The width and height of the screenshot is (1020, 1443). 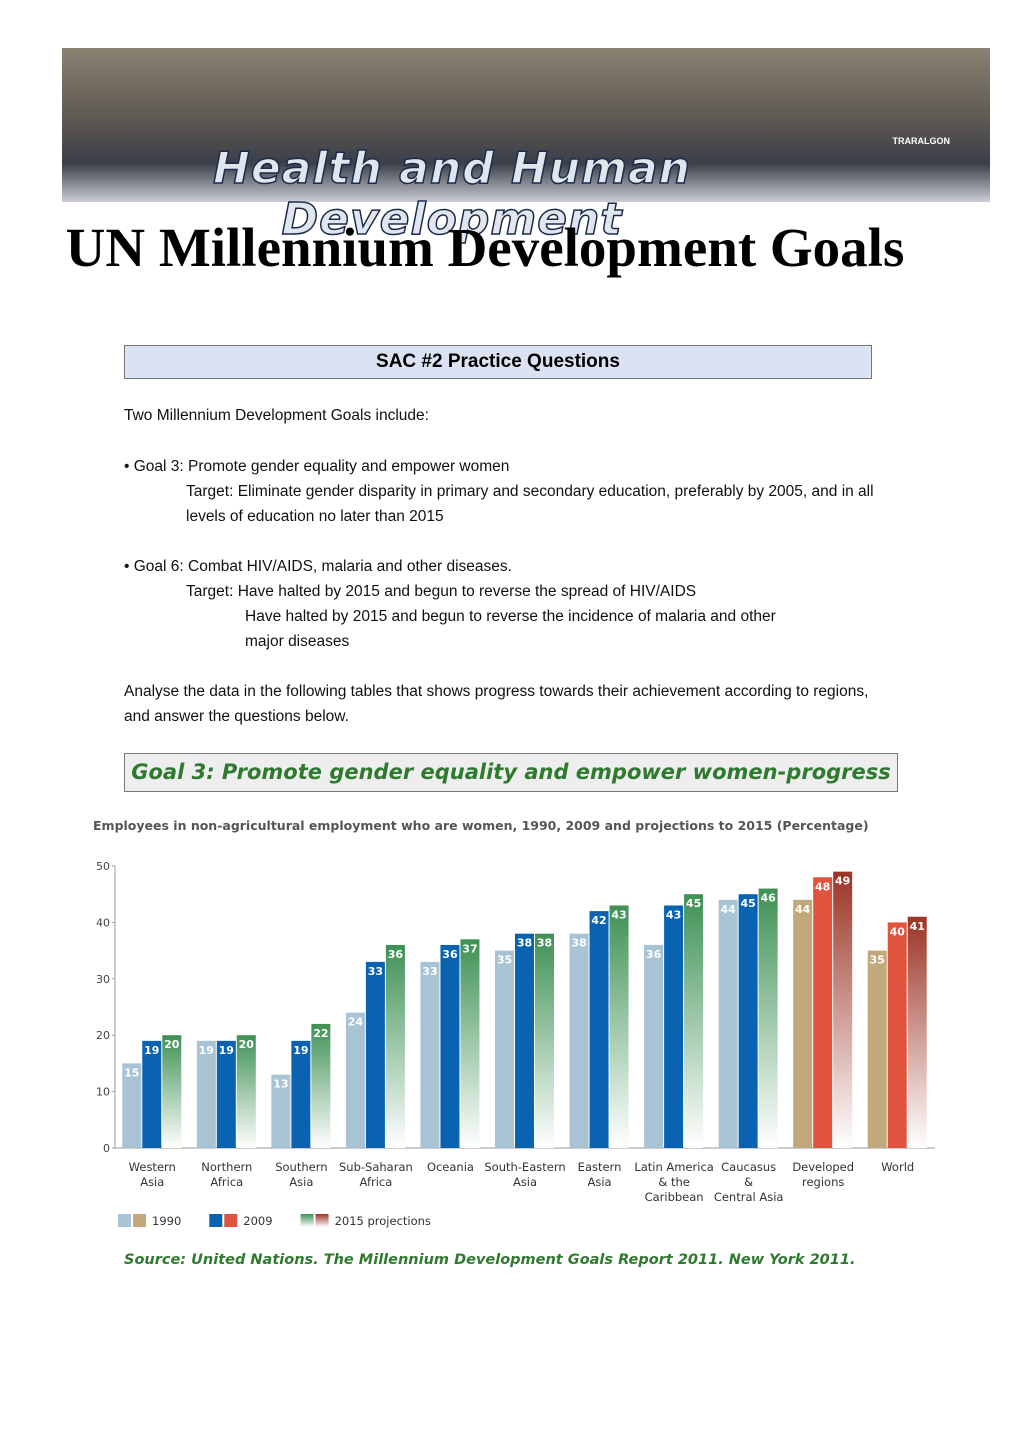 What do you see at coordinates (106, 1148) in the screenshot?
I see `y-tick-label: 0` at bounding box center [106, 1148].